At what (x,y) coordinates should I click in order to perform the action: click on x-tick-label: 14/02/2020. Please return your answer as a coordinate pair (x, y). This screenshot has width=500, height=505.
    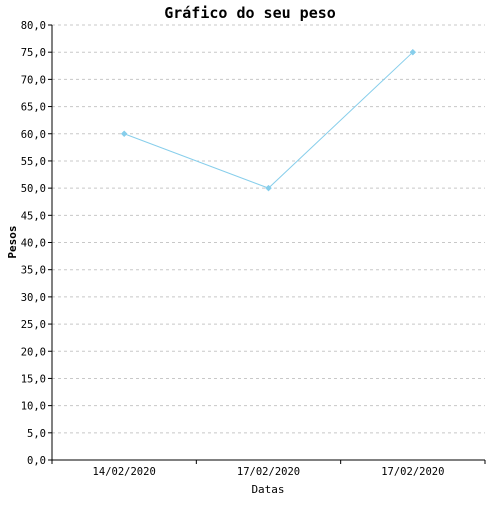
    Looking at the image, I should click on (124, 472).